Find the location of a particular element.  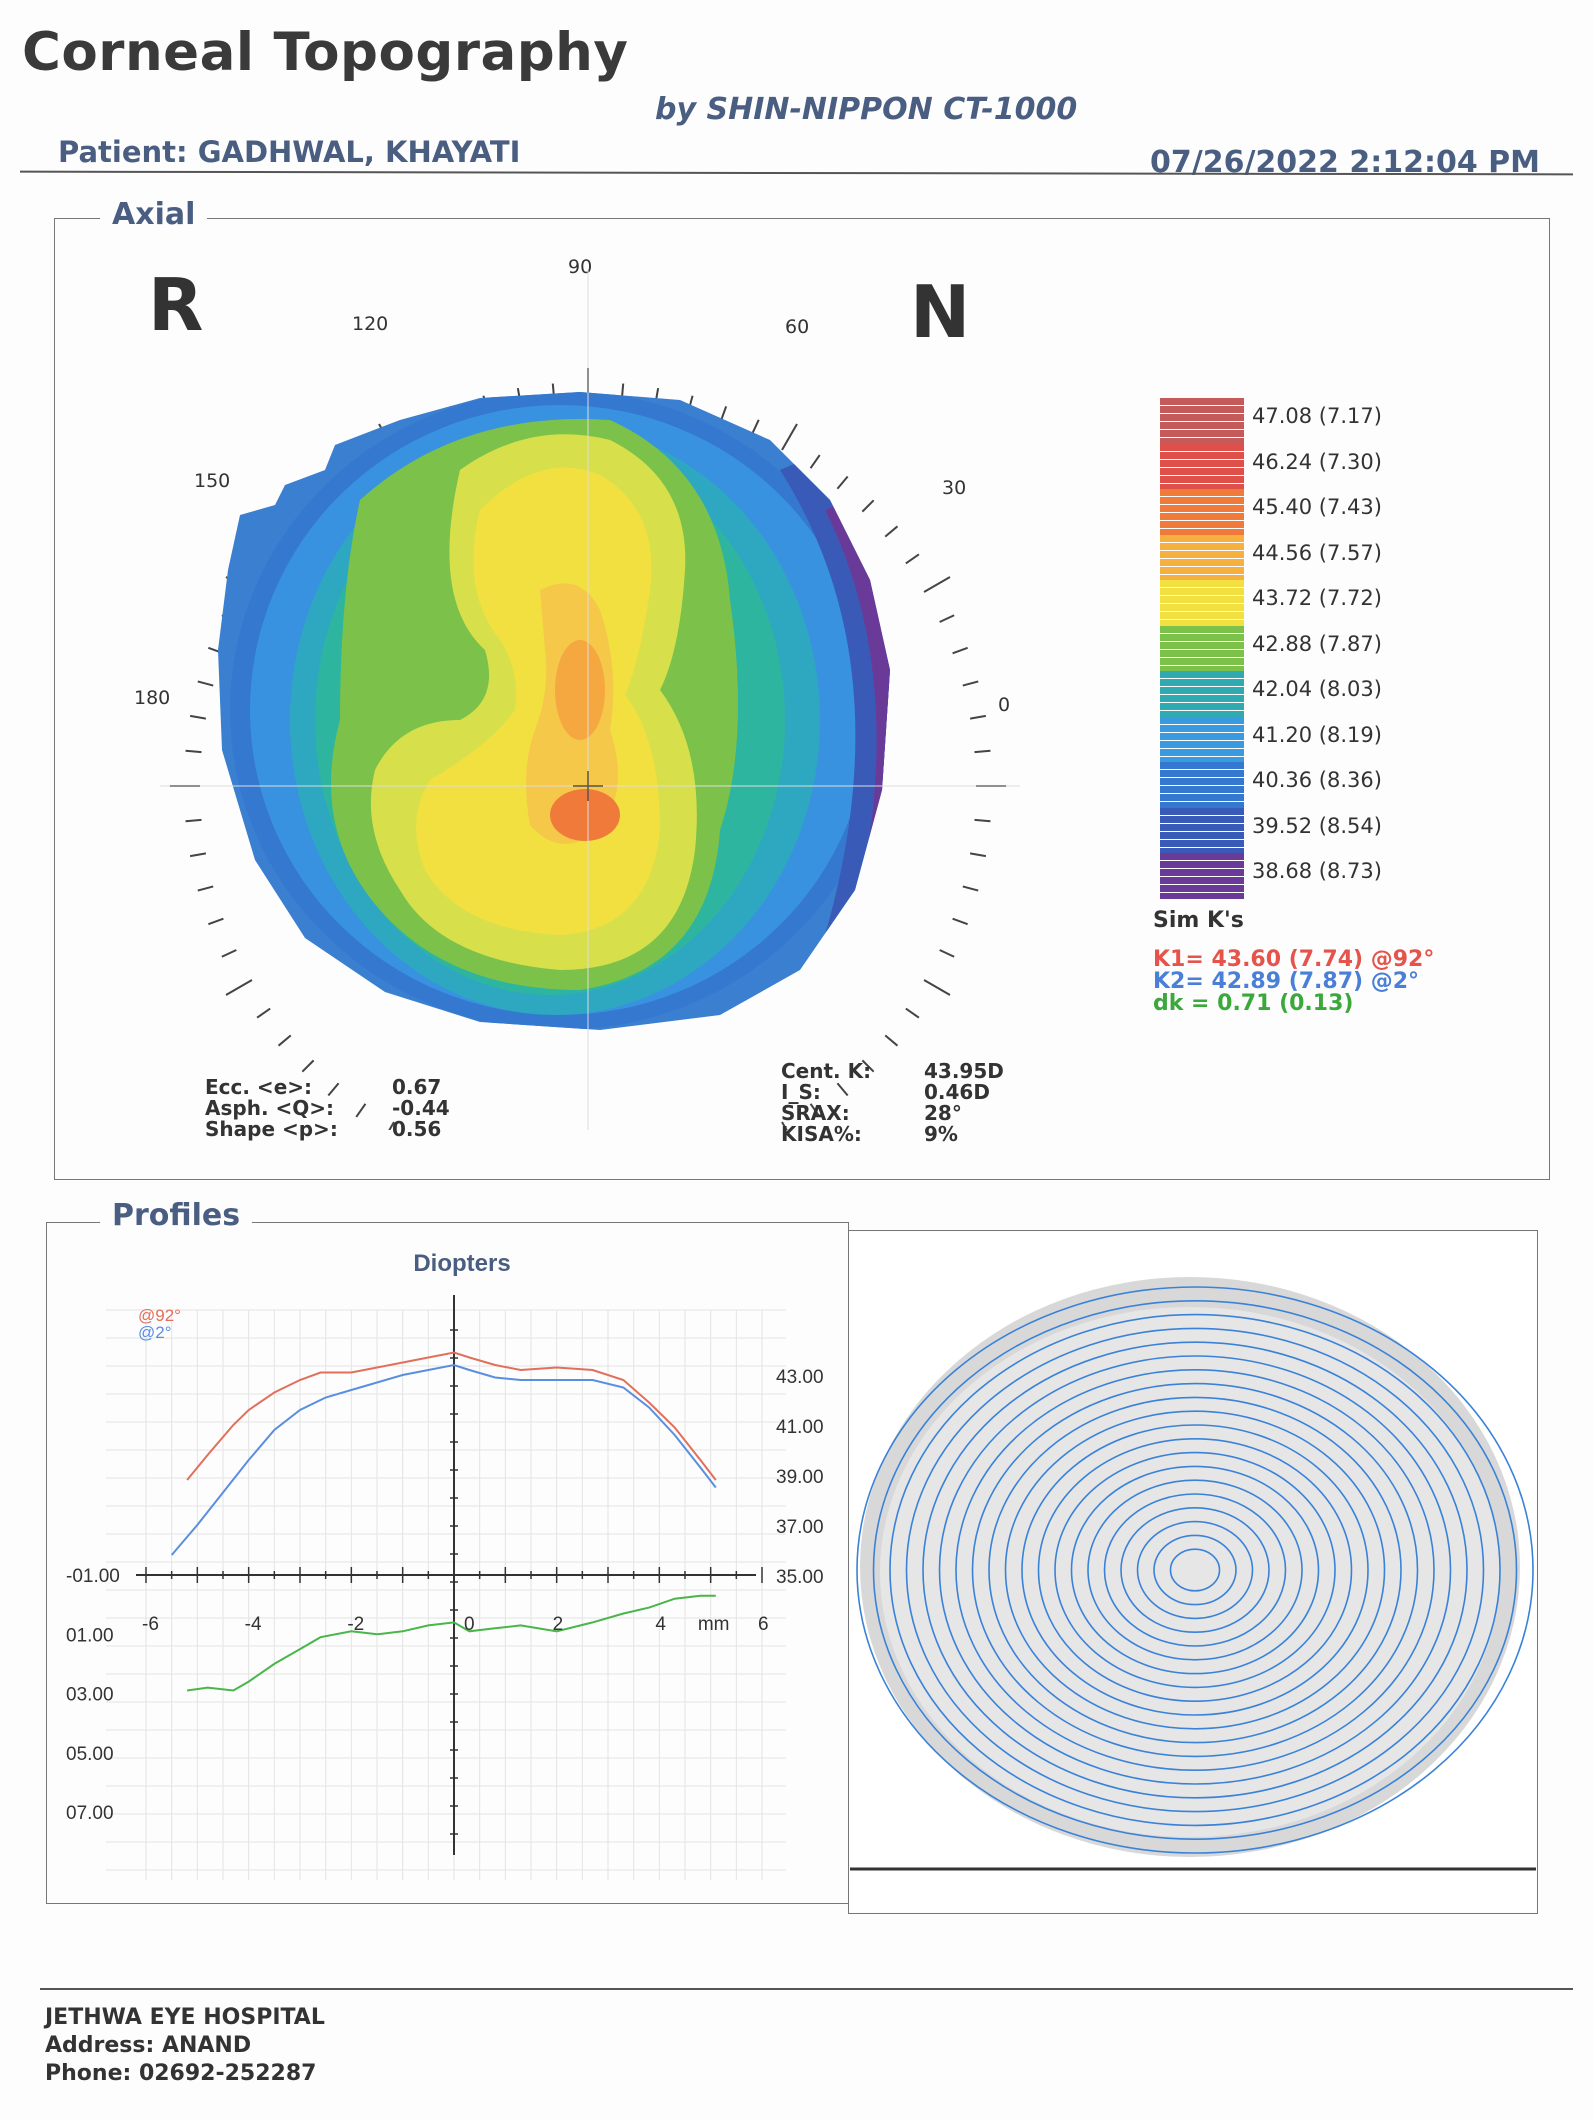

asph-label: Asph. <Q>: is located at coordinates (270, 1108).